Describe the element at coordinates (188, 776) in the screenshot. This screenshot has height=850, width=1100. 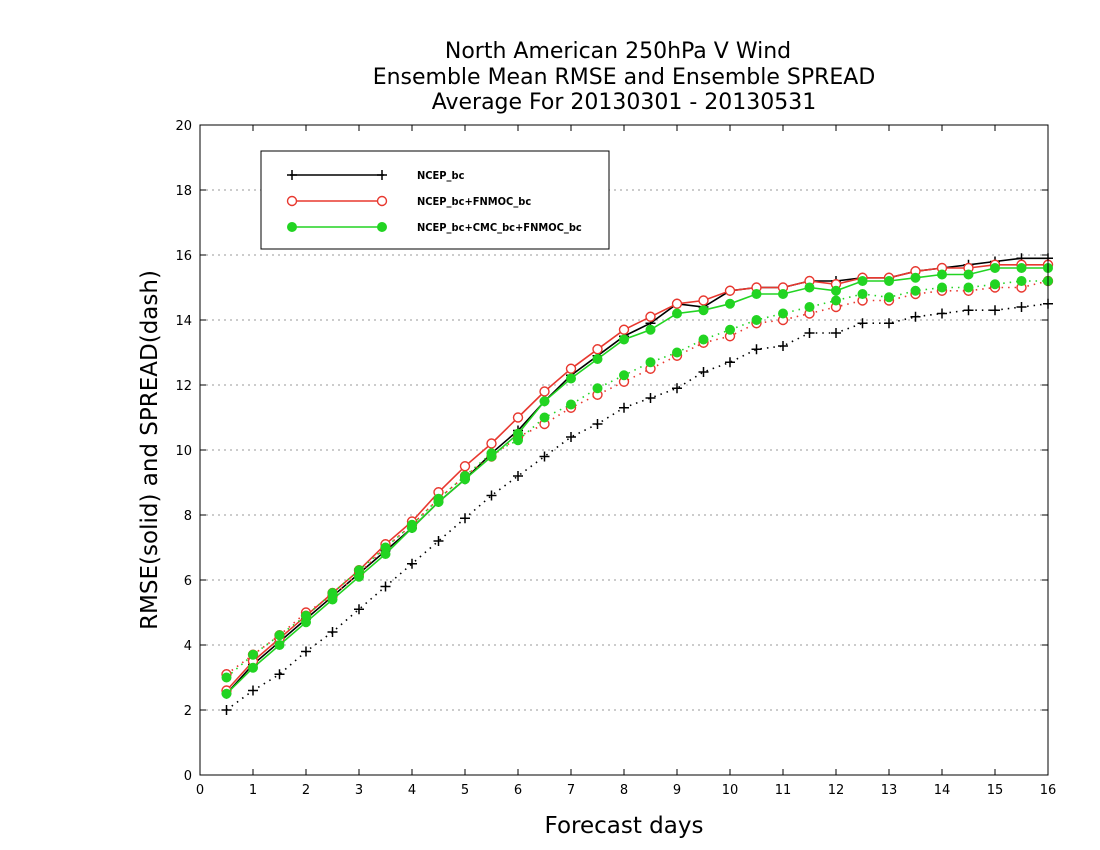
I see `y-tick-label-0: 0` at that location.